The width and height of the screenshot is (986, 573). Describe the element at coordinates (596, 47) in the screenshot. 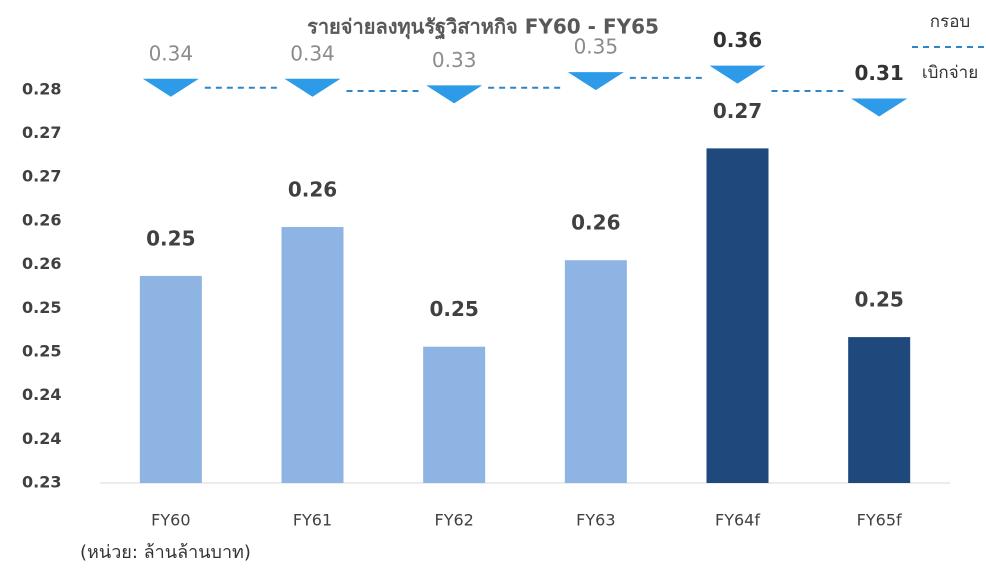

I see `frame-label: 0.35` at that location.